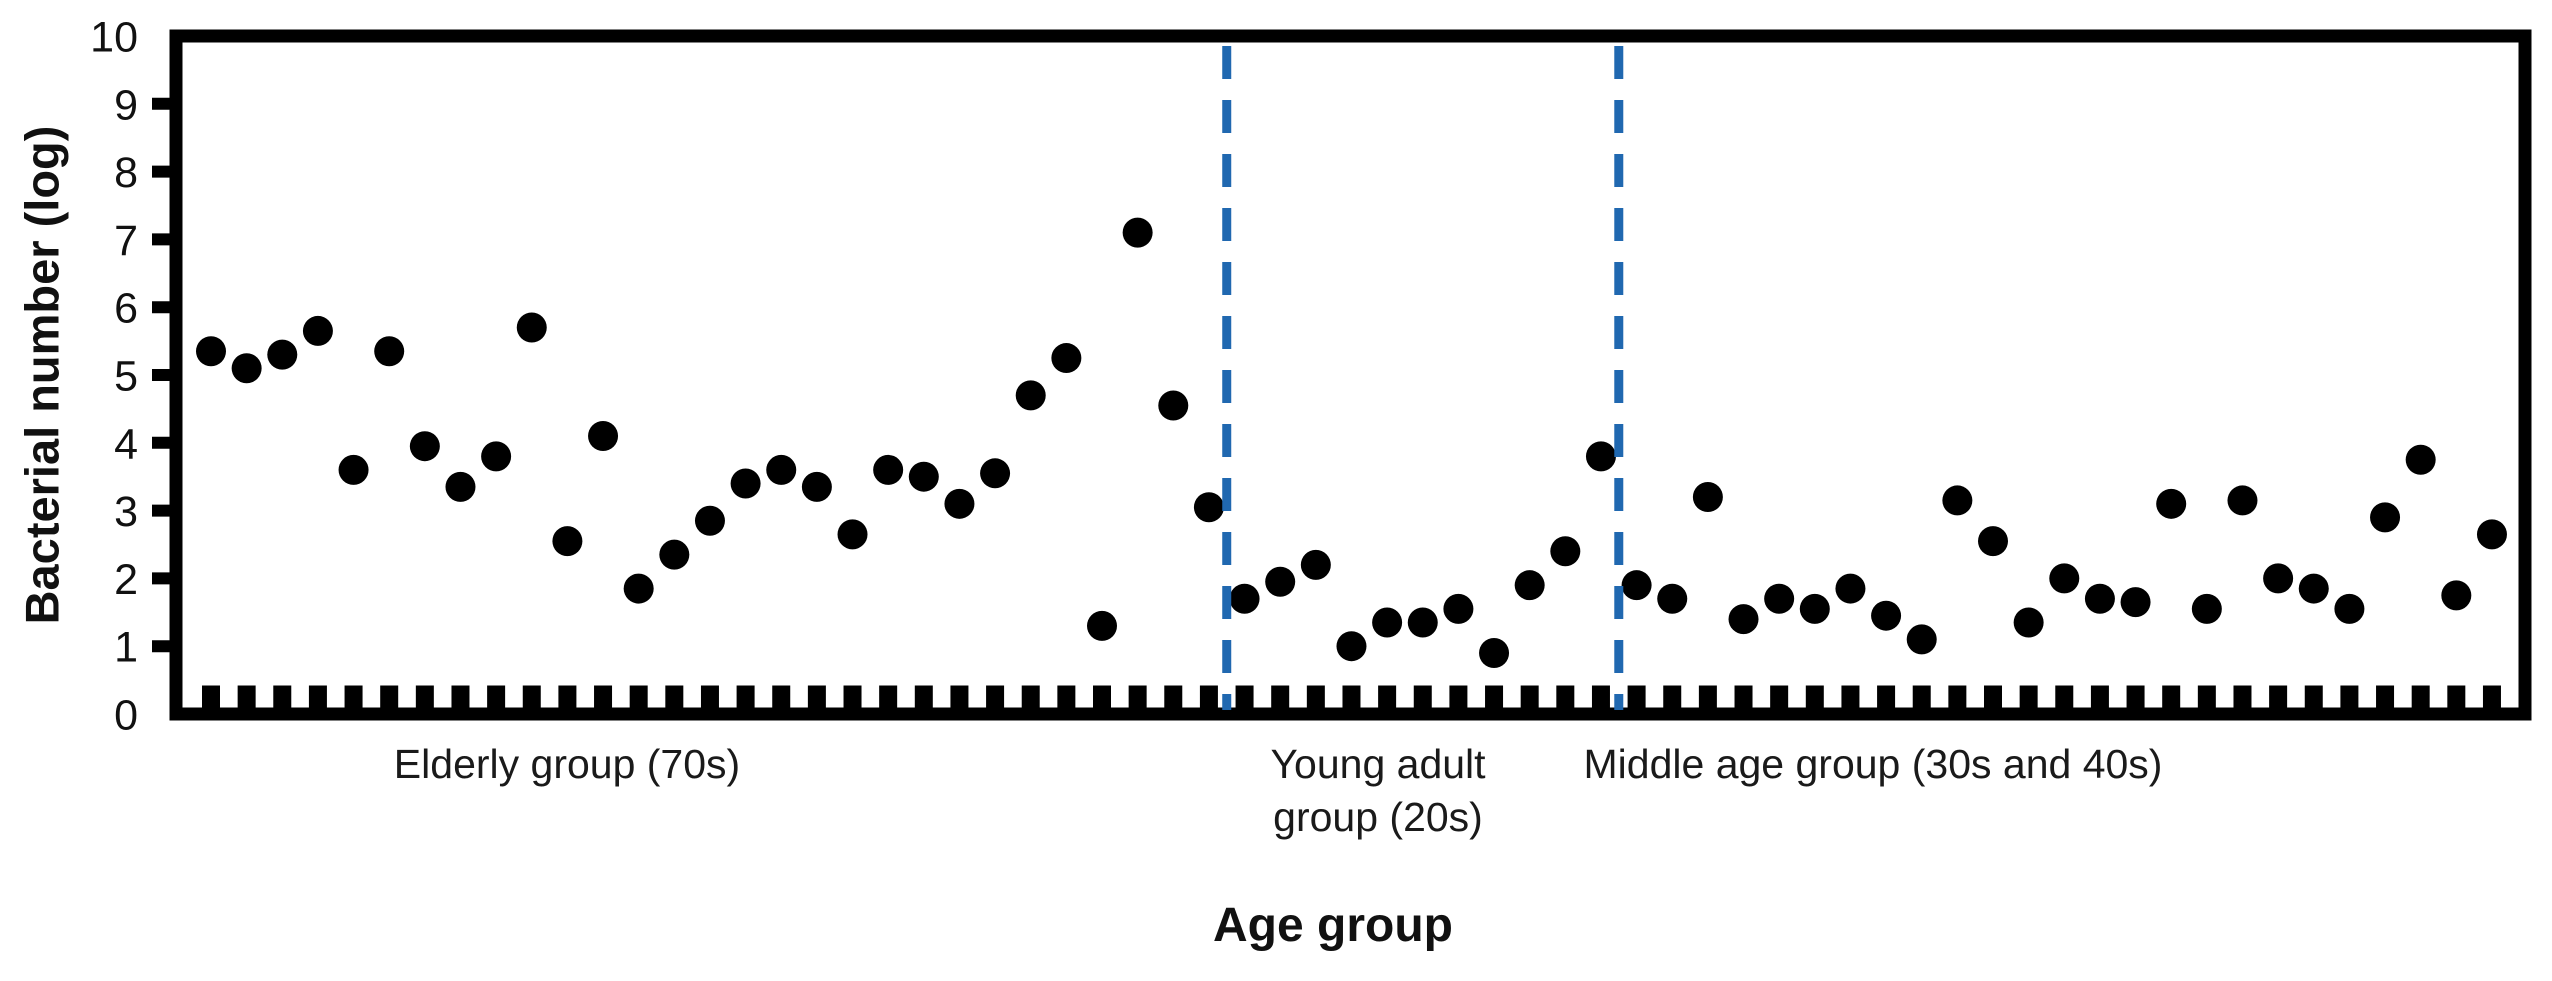 Image resolution: width=2552 pixels, height=981 pixels. I want to click on y-axis-tick-label: 2, so click(126, 580).